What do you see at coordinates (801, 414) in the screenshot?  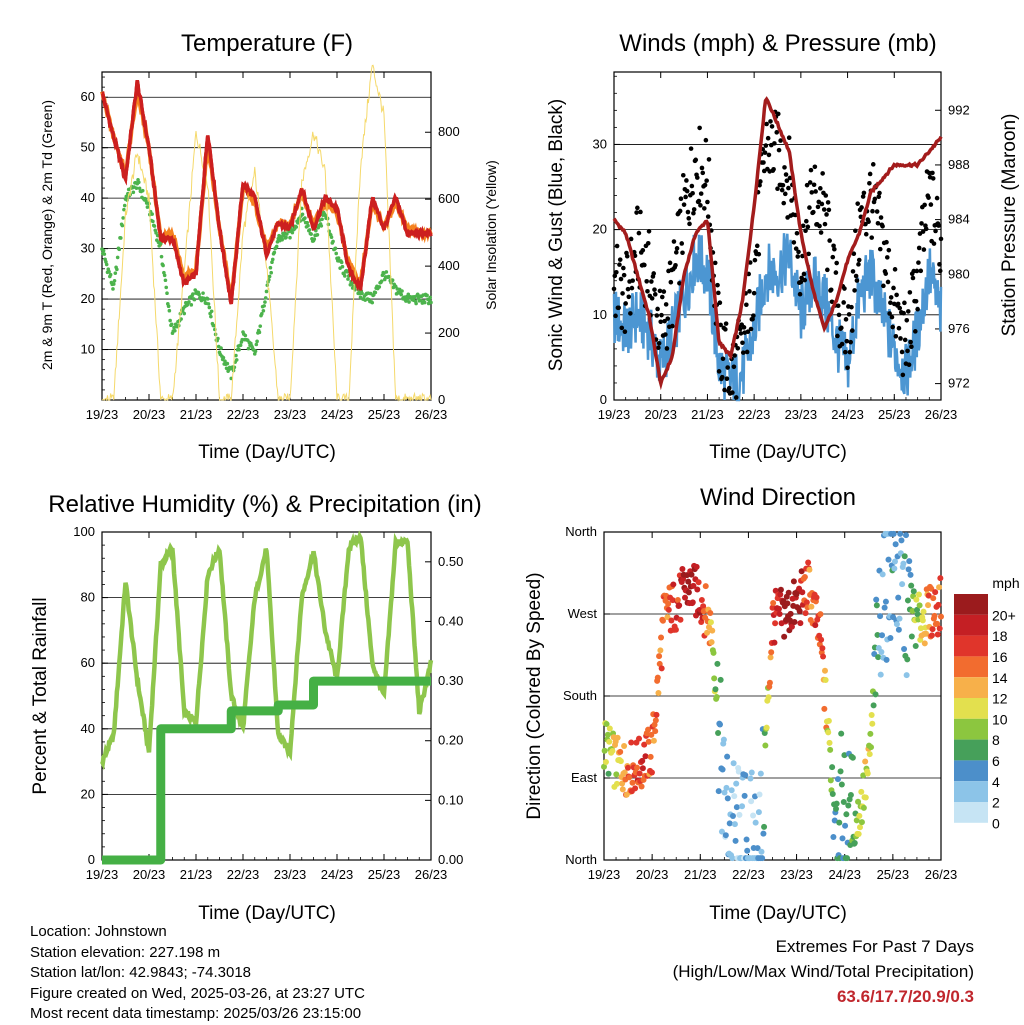 I see `x-tick-label: 23/23` at bounding box center [801, 414].